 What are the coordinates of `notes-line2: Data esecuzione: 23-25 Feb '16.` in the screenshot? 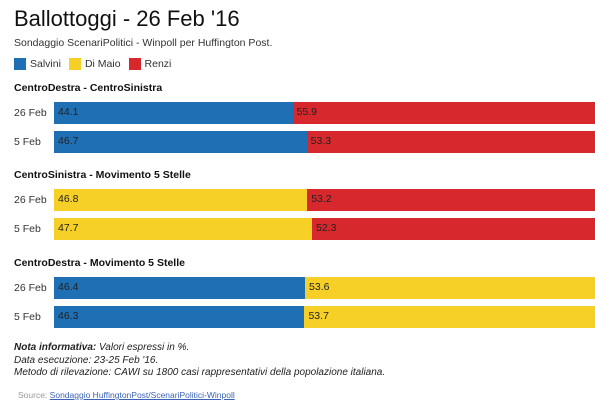 It's located at (86, 360).